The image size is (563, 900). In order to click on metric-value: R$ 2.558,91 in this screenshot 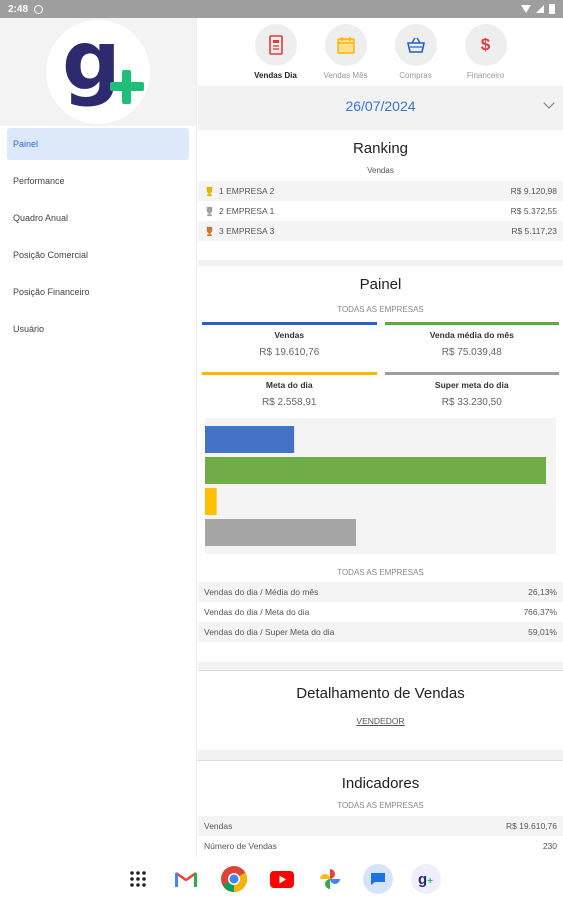, I will do `click(289, 402)`.